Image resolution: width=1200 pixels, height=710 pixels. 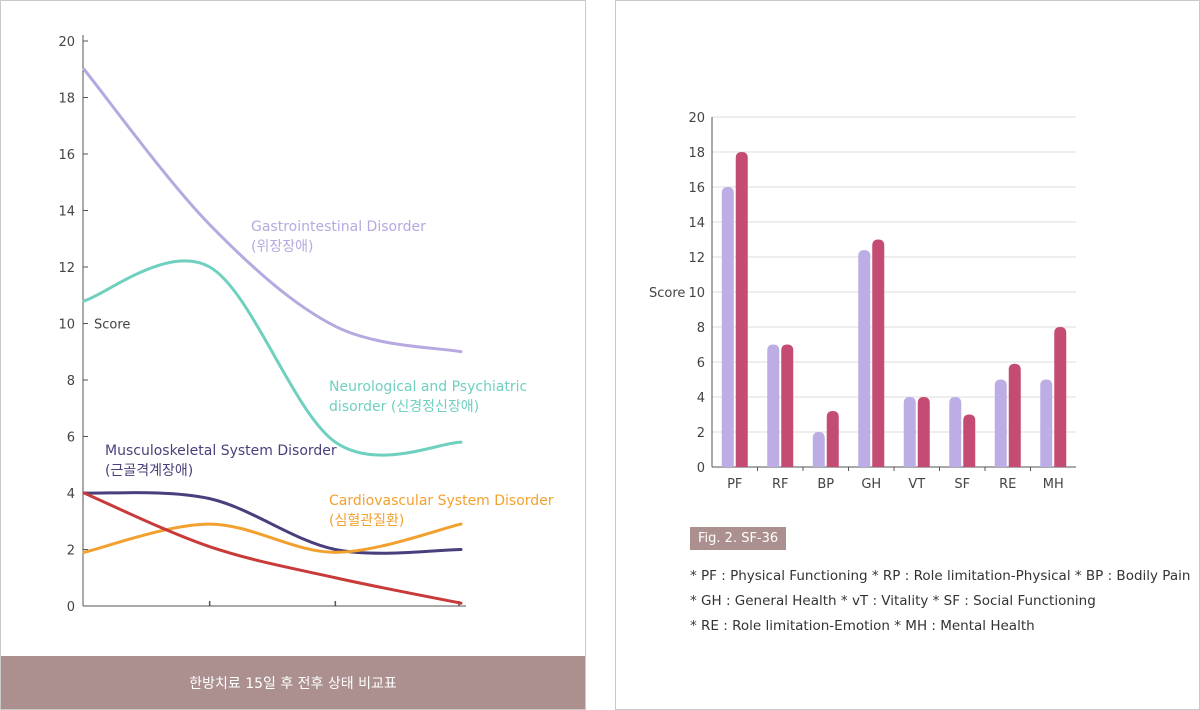 I want to click on x-tick-label: GH, so click(x=871, y=484).